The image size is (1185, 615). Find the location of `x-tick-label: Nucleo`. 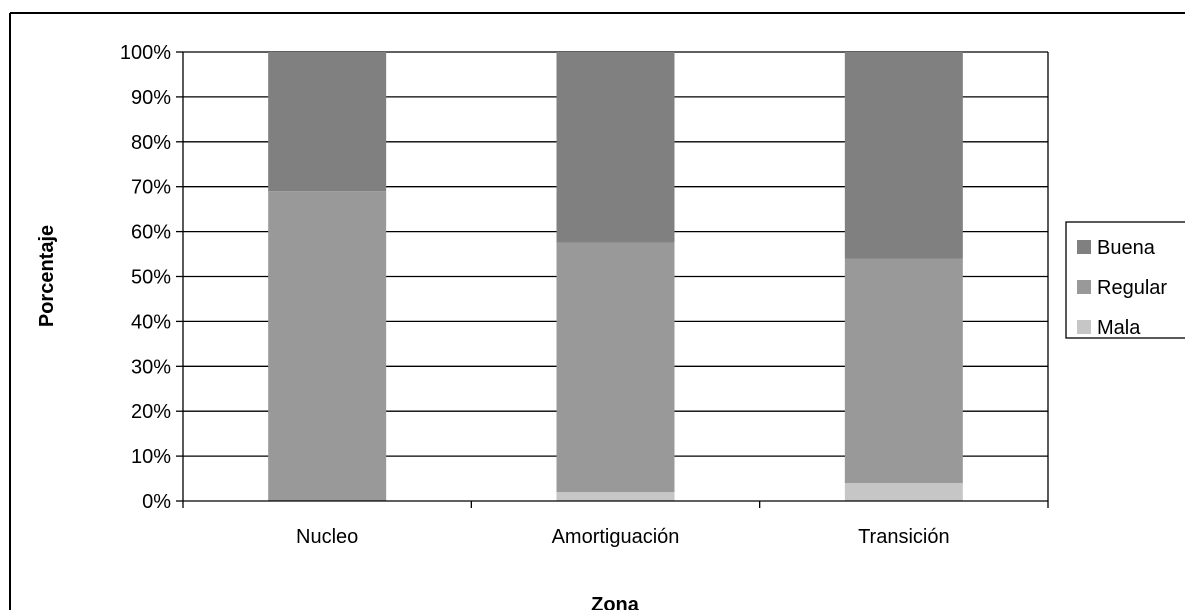

x-tick-label: Nucleo is located at coordinates (327, 537).